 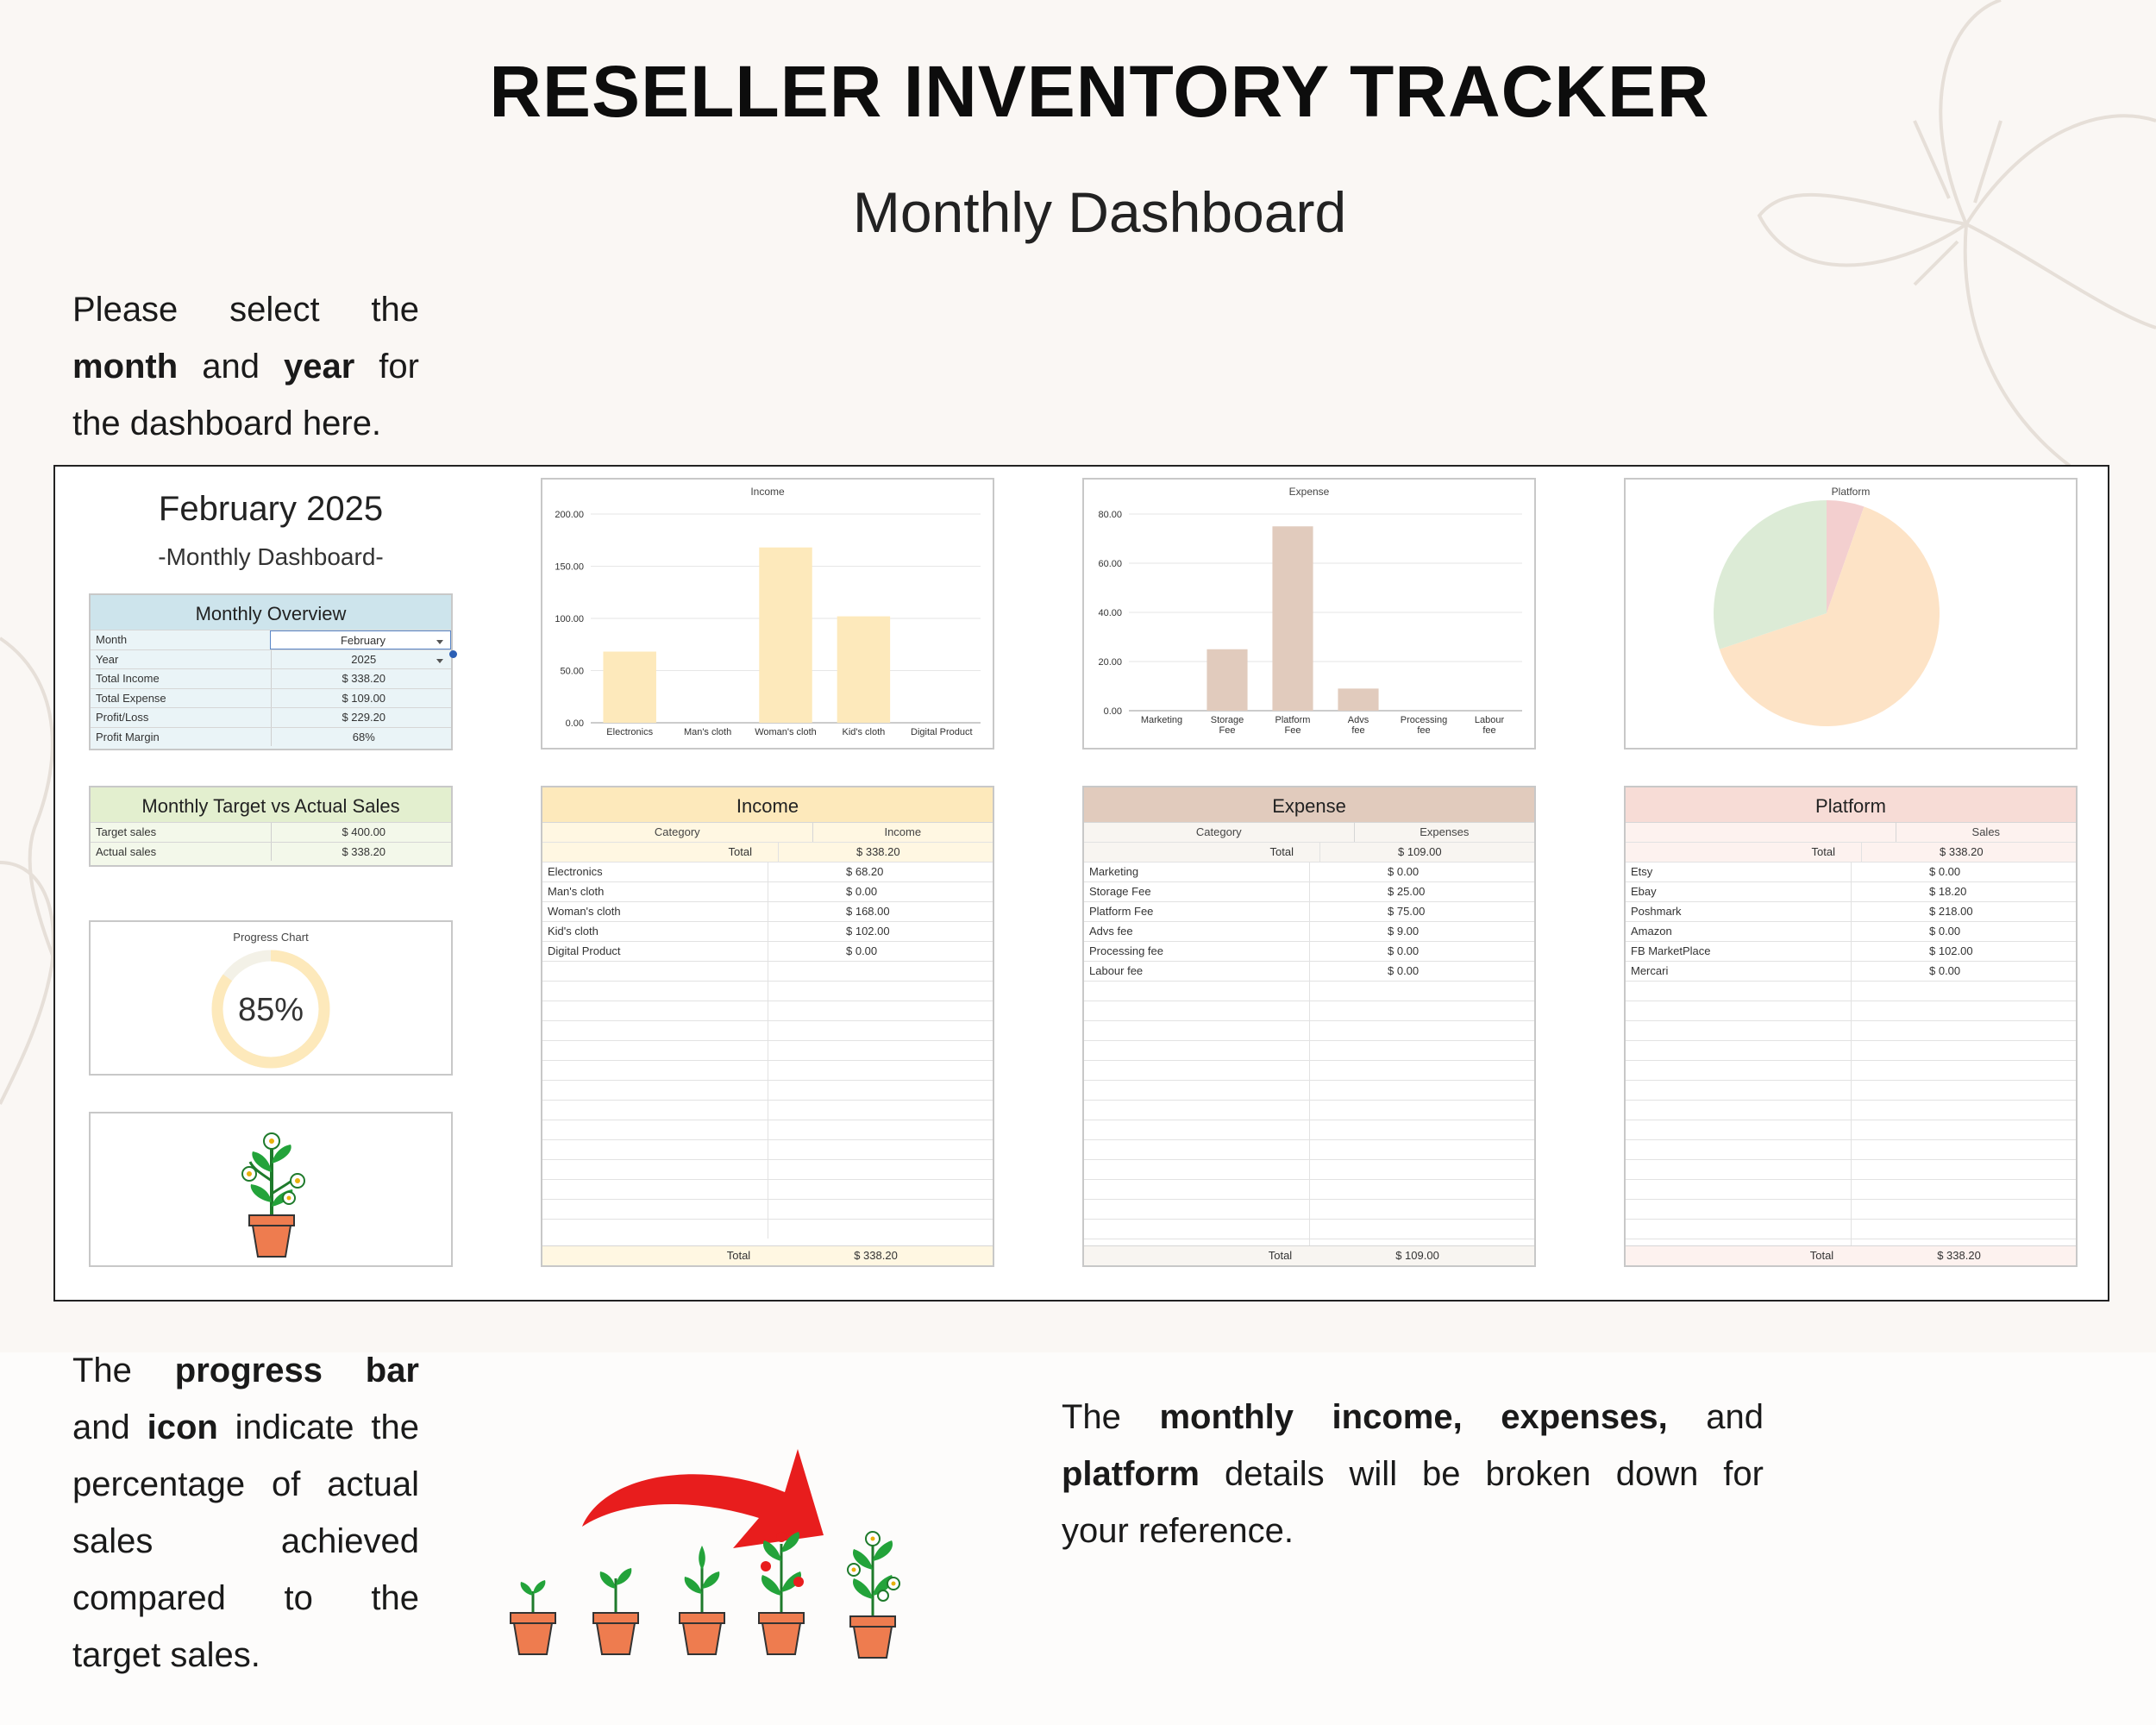 What do you see at coordinates (573, 931) in the screenshot?
I see `row-label: Kid's cloth` at bounding box center [573, 931].